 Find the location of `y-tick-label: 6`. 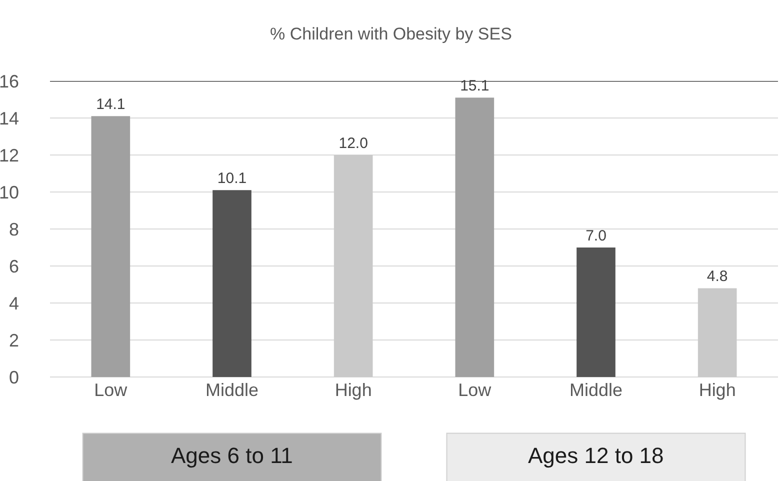

y-tick-label: 6 is located at coordinates (13, 266).